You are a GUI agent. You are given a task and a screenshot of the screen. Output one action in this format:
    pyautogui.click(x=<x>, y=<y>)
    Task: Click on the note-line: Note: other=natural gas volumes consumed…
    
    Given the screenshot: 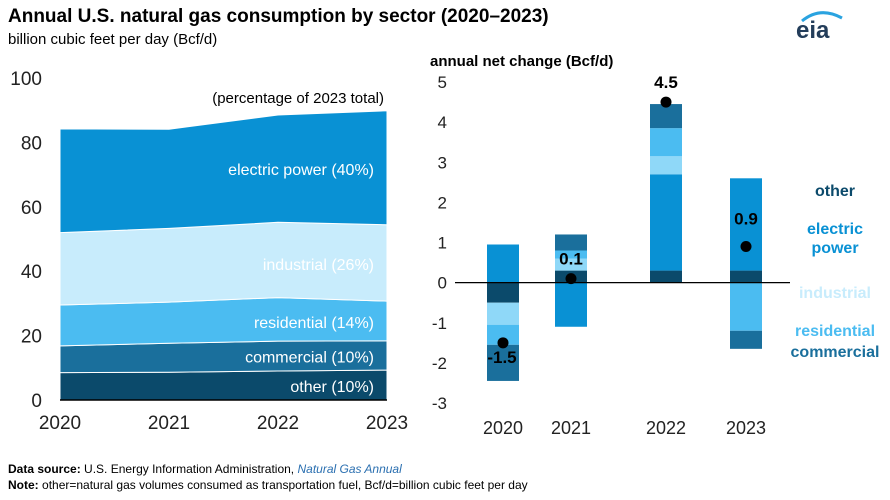 What is the action you would take?
    pyautogui.click(x=268, y=485)
    